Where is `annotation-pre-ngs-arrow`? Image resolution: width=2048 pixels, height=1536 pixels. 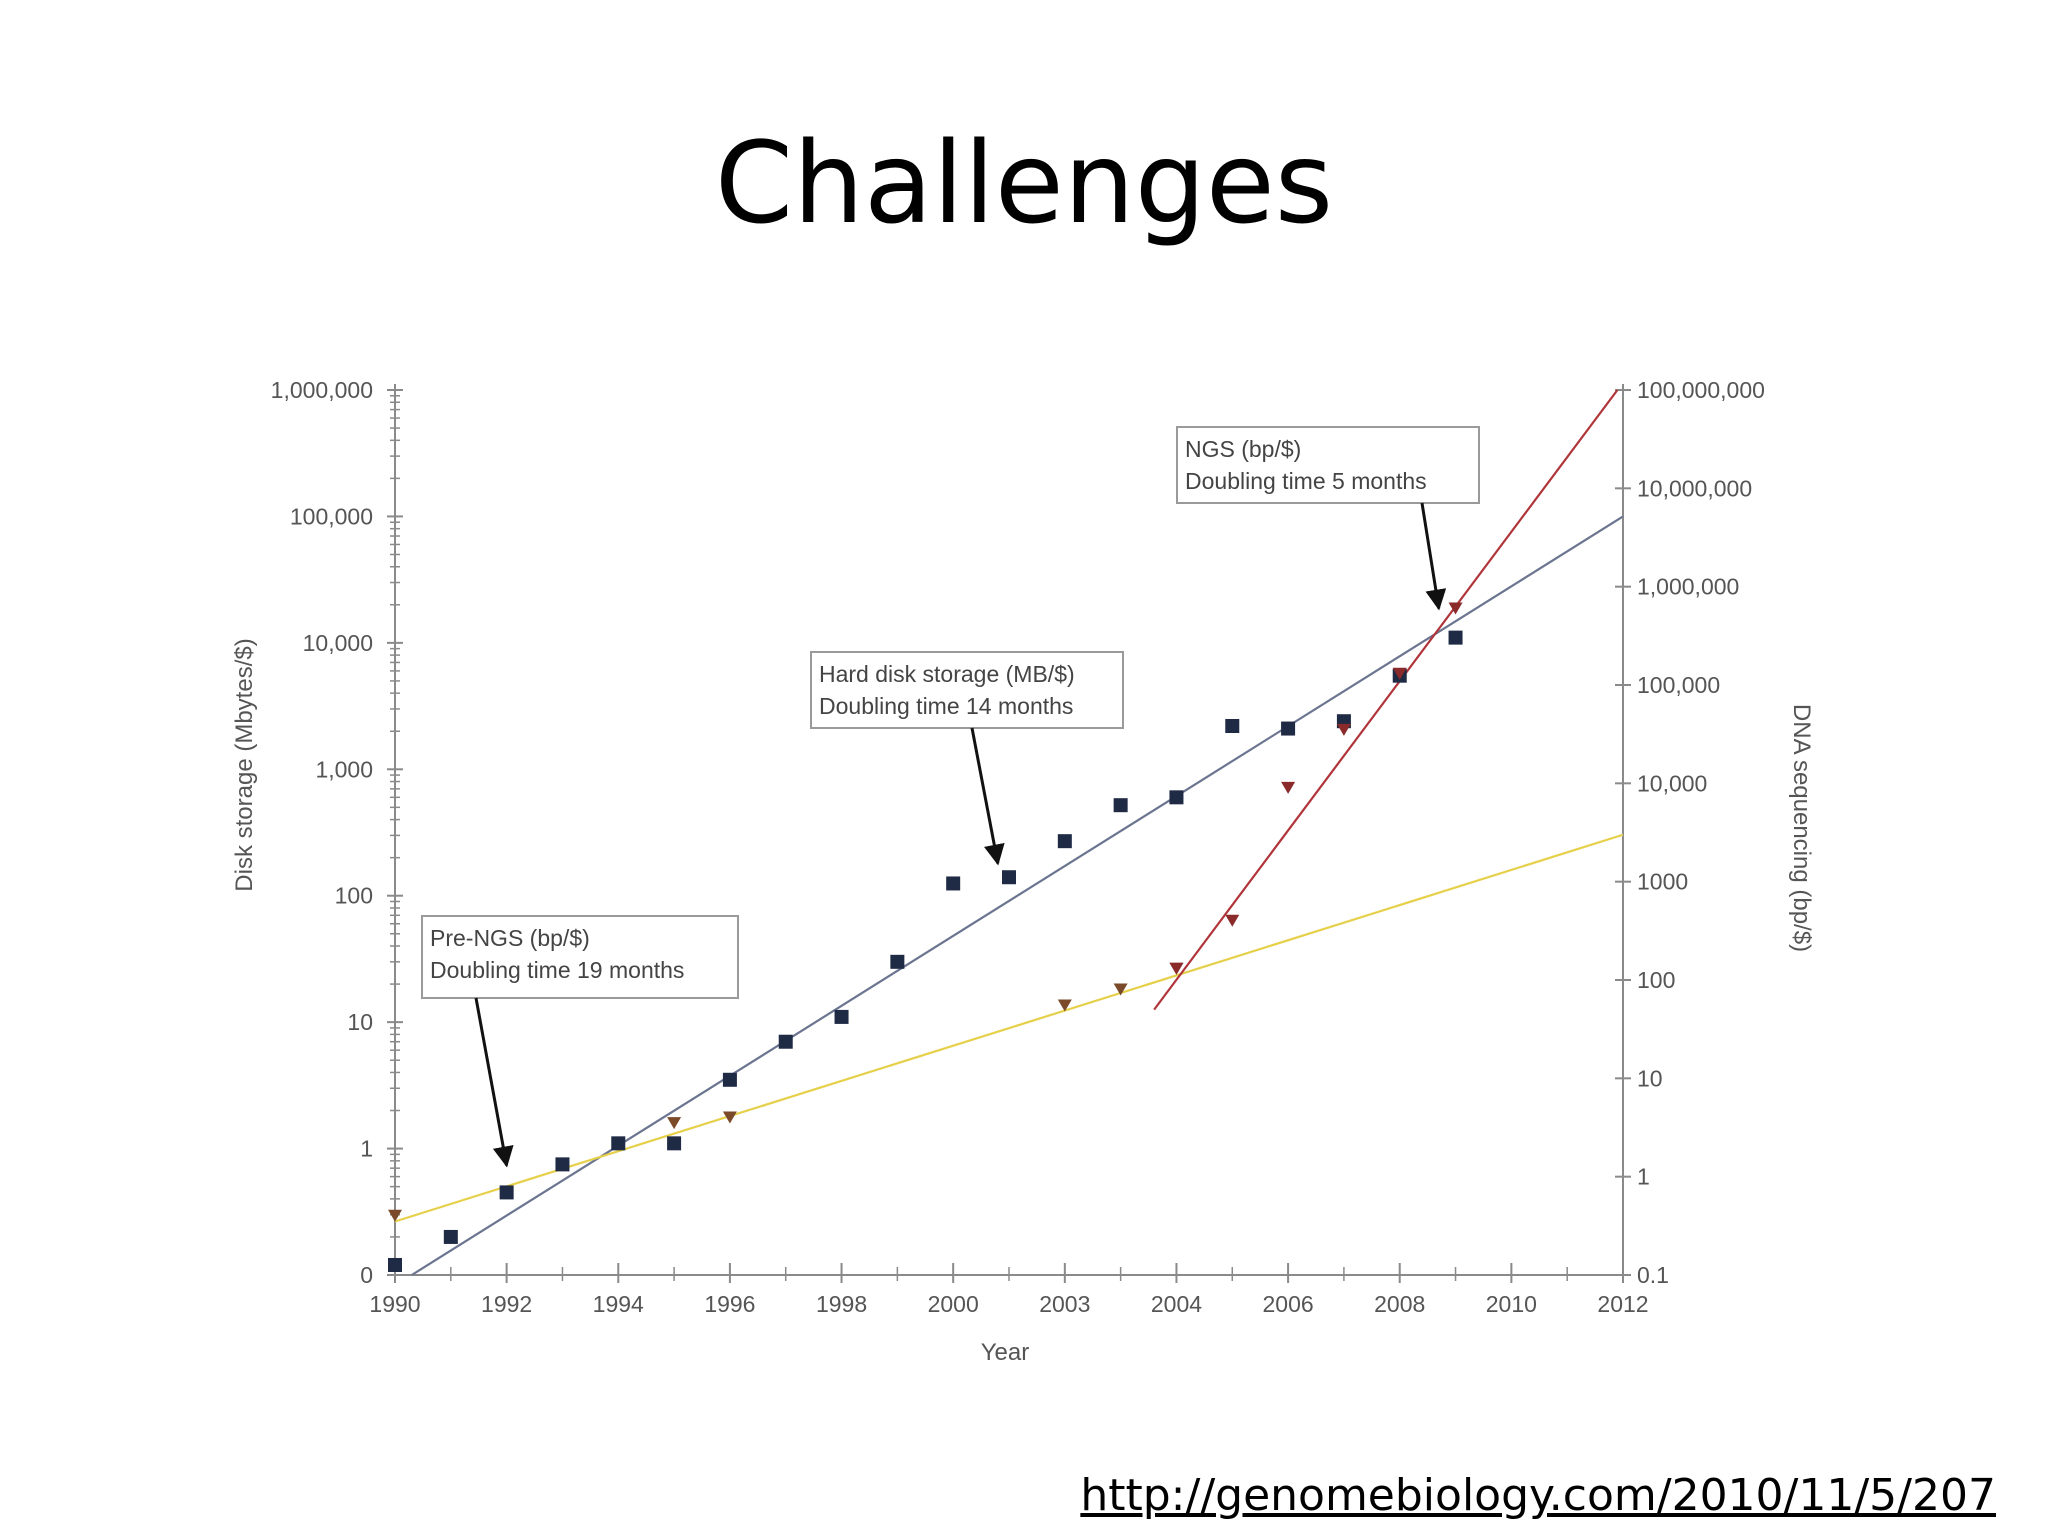
annotation-pre-ngs-arrow is located at coordinates (494, 1082).